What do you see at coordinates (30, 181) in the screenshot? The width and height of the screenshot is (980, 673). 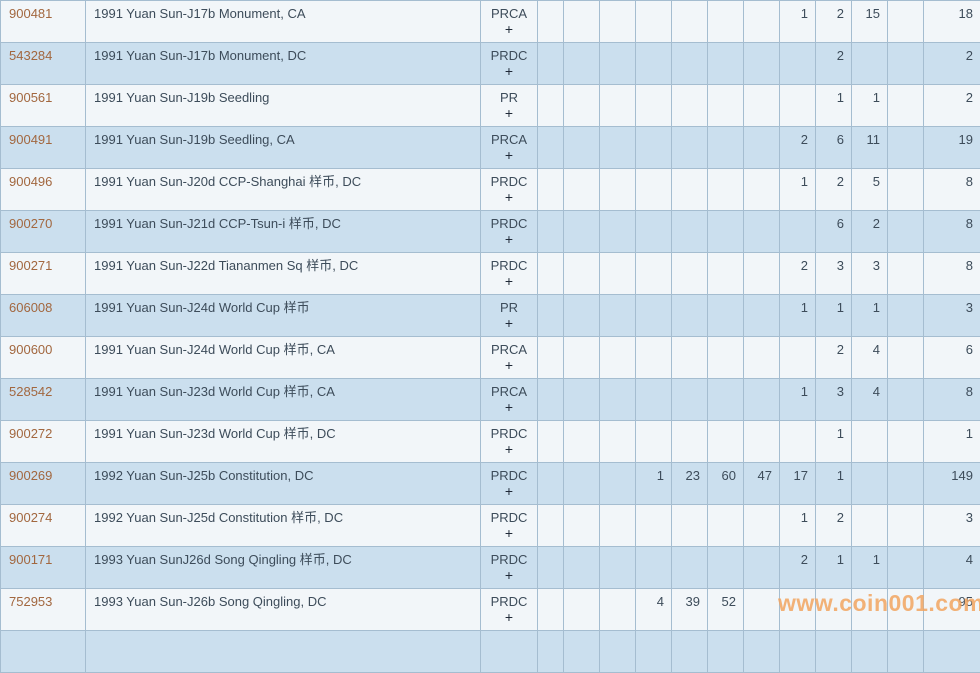 I see `coin-id-link: 900496` at bounding box center [30, 181].